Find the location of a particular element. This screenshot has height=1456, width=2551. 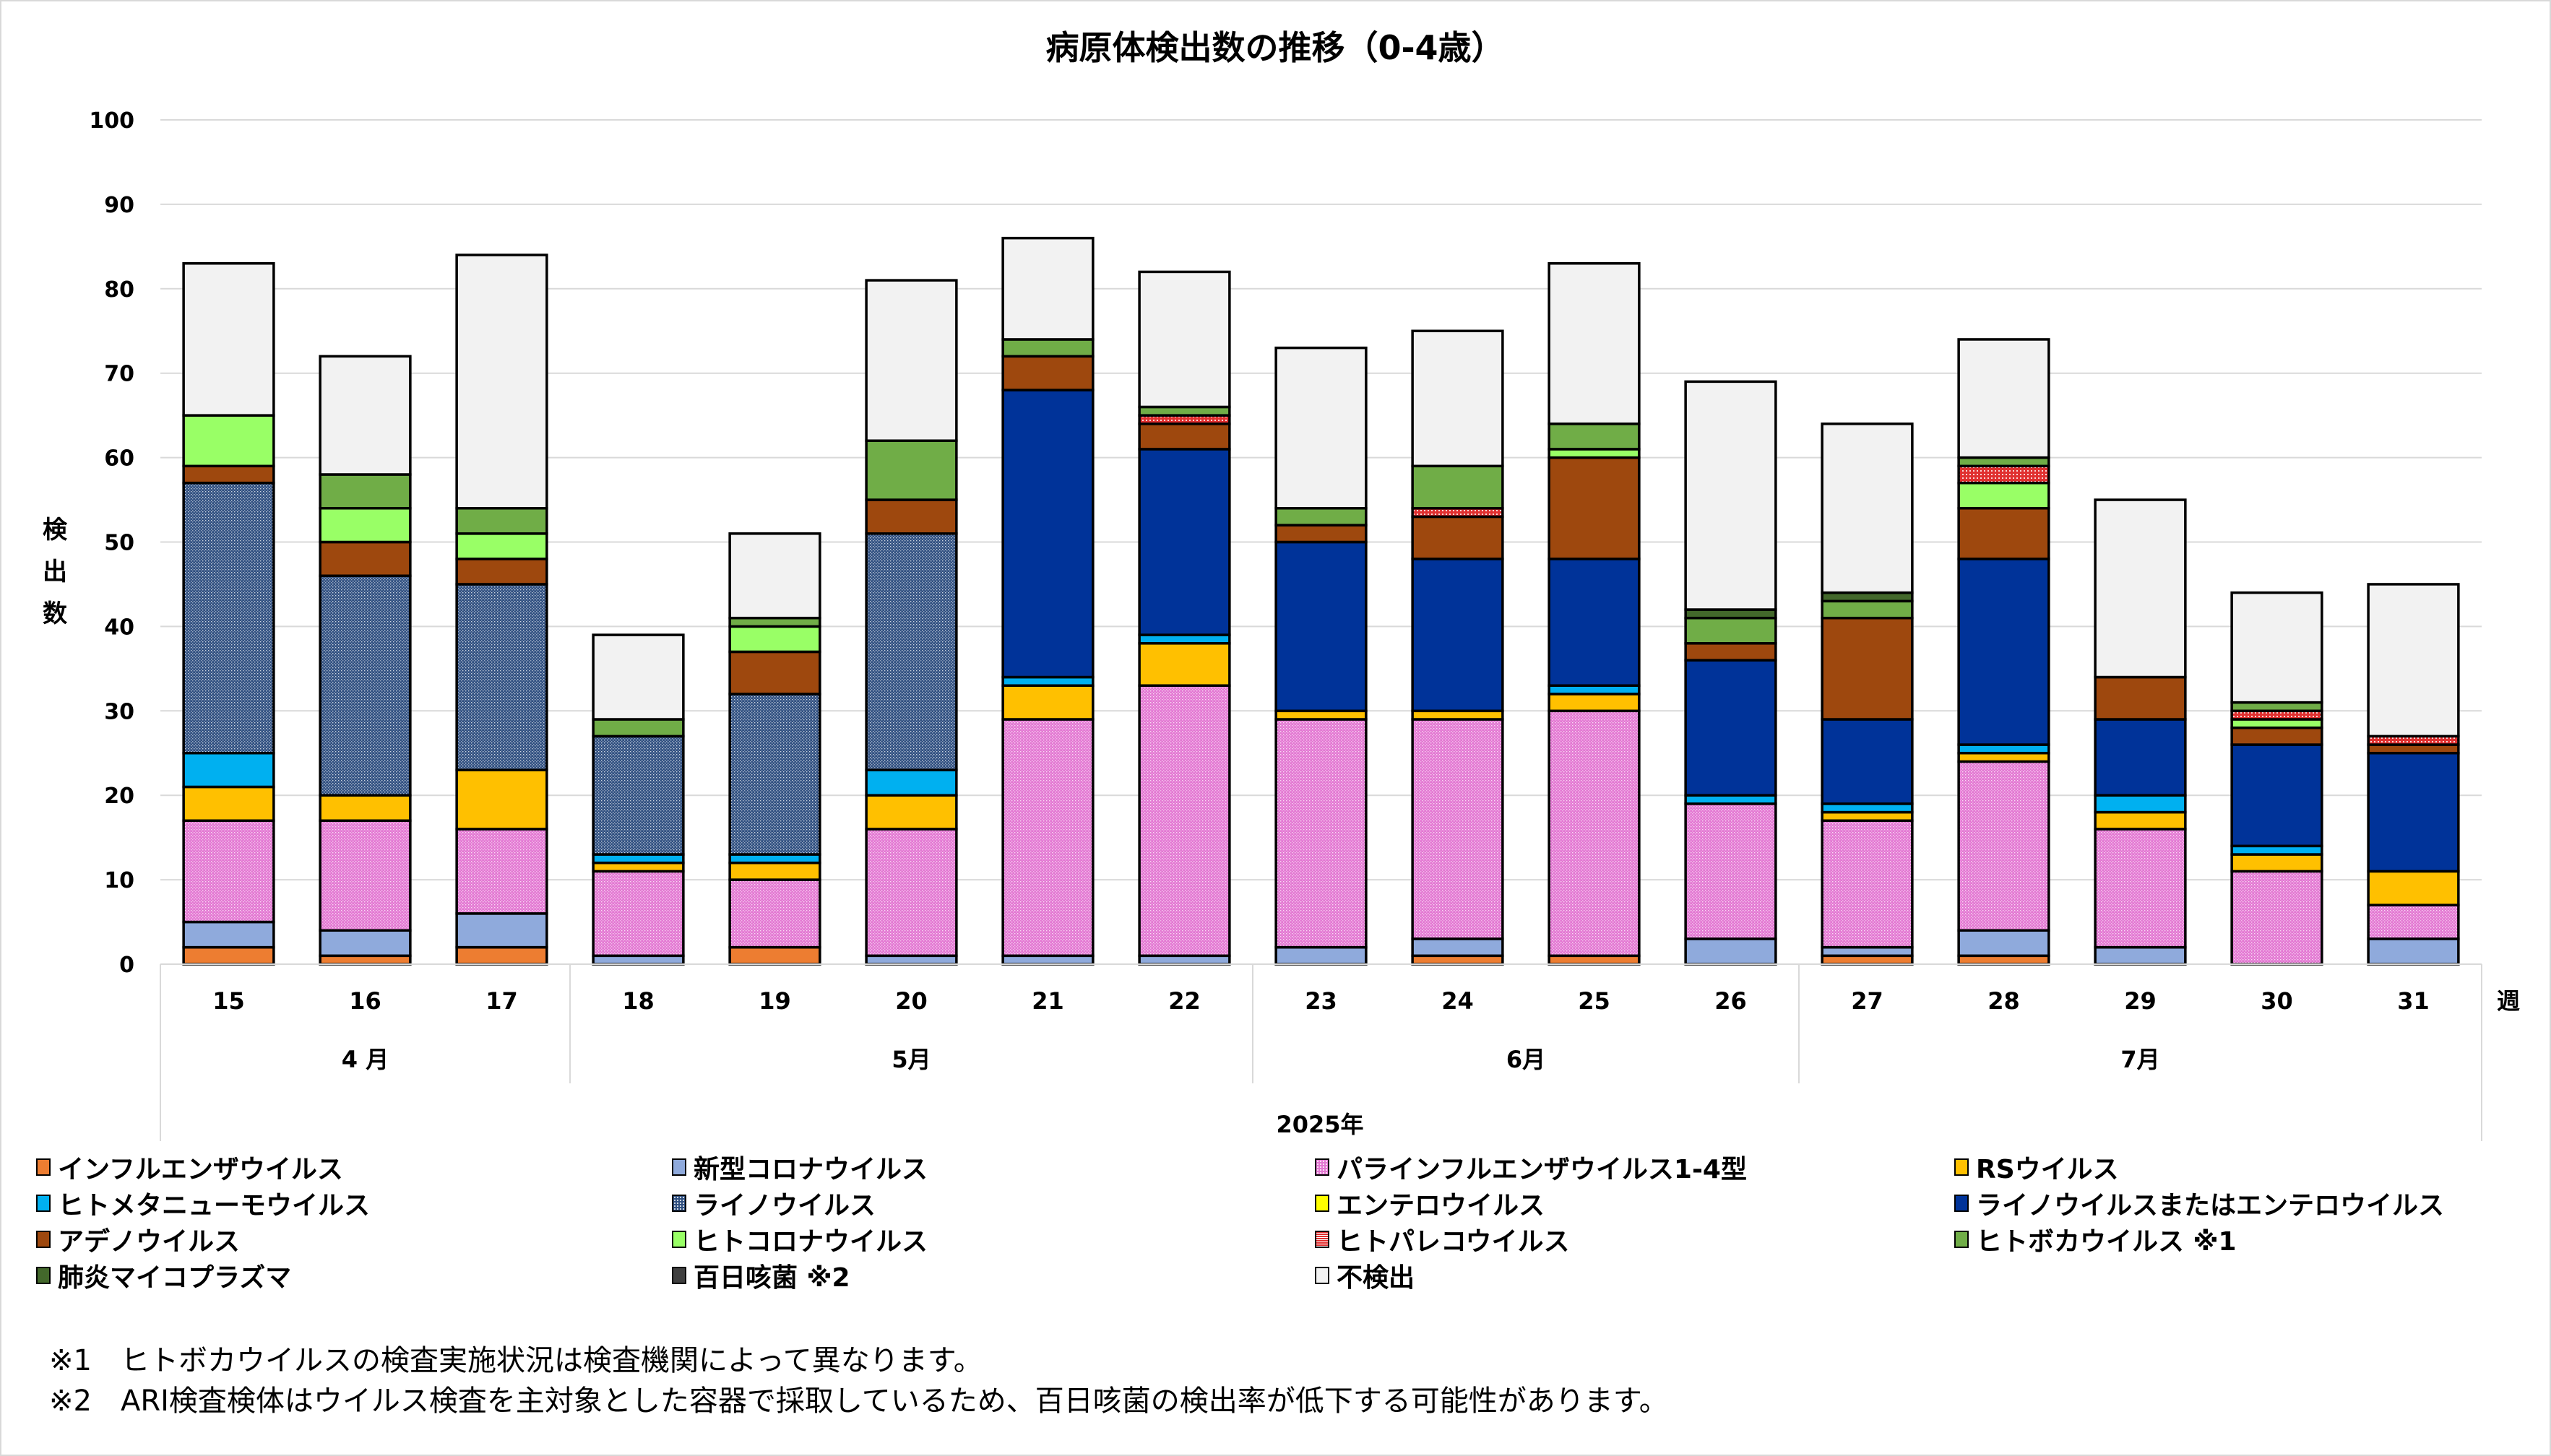

y-tick-label: 0 is located at coordinates (126, 965).